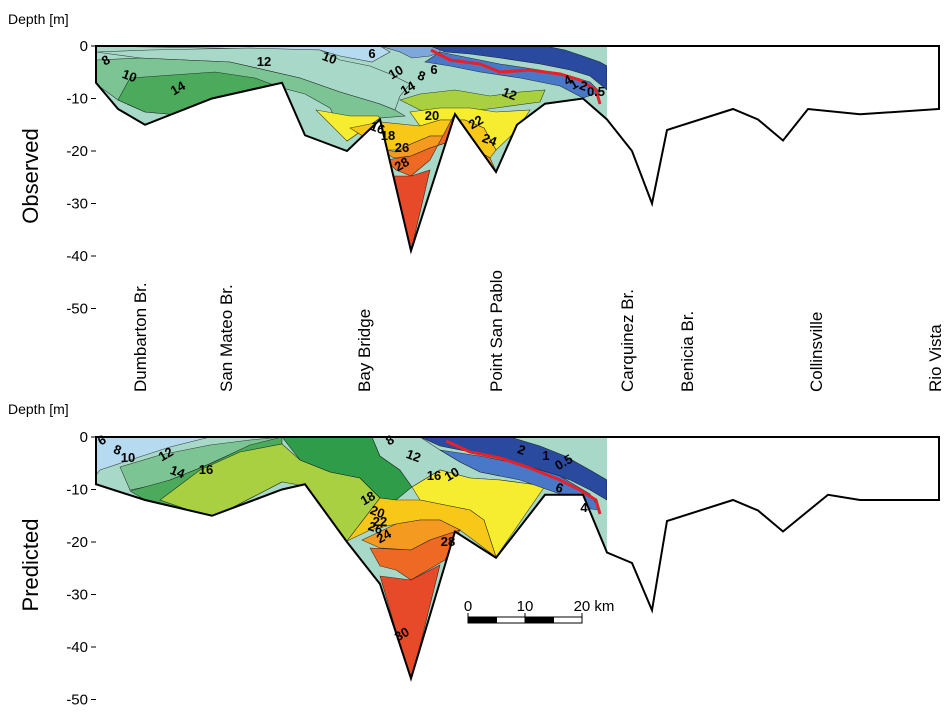 The image size is (946, 712). I want to click on station-label: Bay Bridge, so click(364, 350).